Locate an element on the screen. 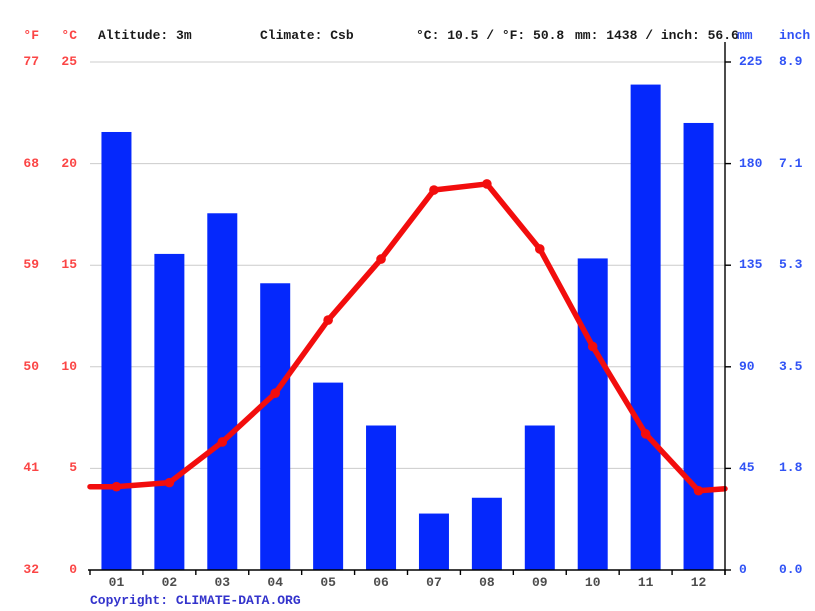 The image size is (815, 611). precip-axis-label-inch: 0.0 is located at coordinates (791, 569).